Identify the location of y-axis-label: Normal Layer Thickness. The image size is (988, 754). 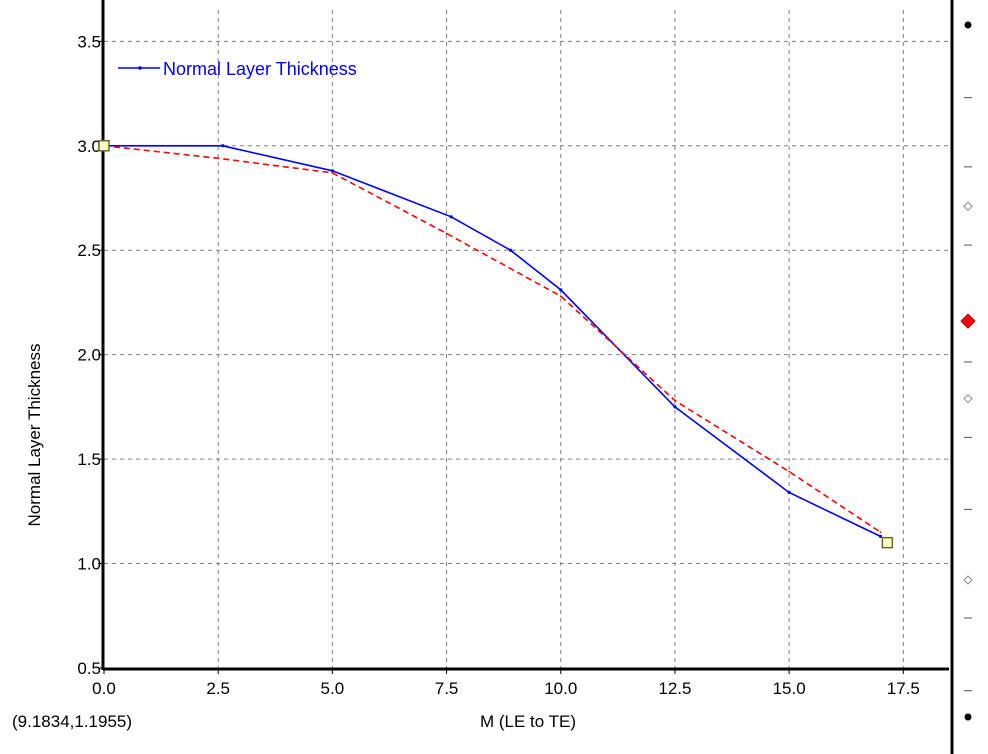
(34, 435).